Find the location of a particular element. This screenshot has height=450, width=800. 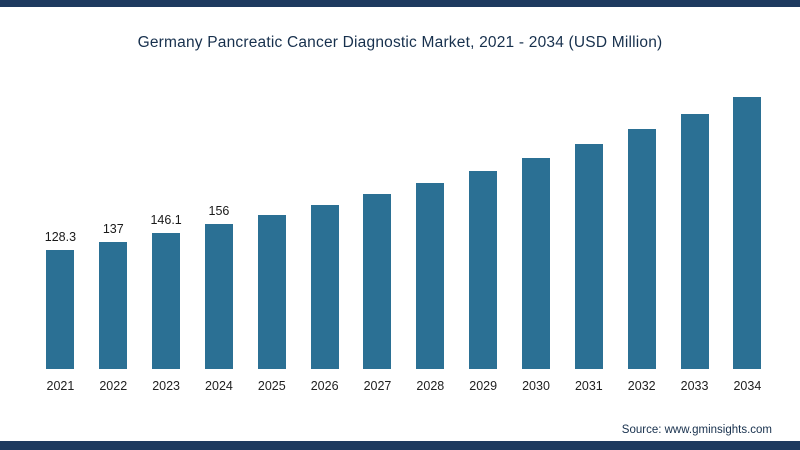

top-accent-strip is located at coordinates (400, 3).